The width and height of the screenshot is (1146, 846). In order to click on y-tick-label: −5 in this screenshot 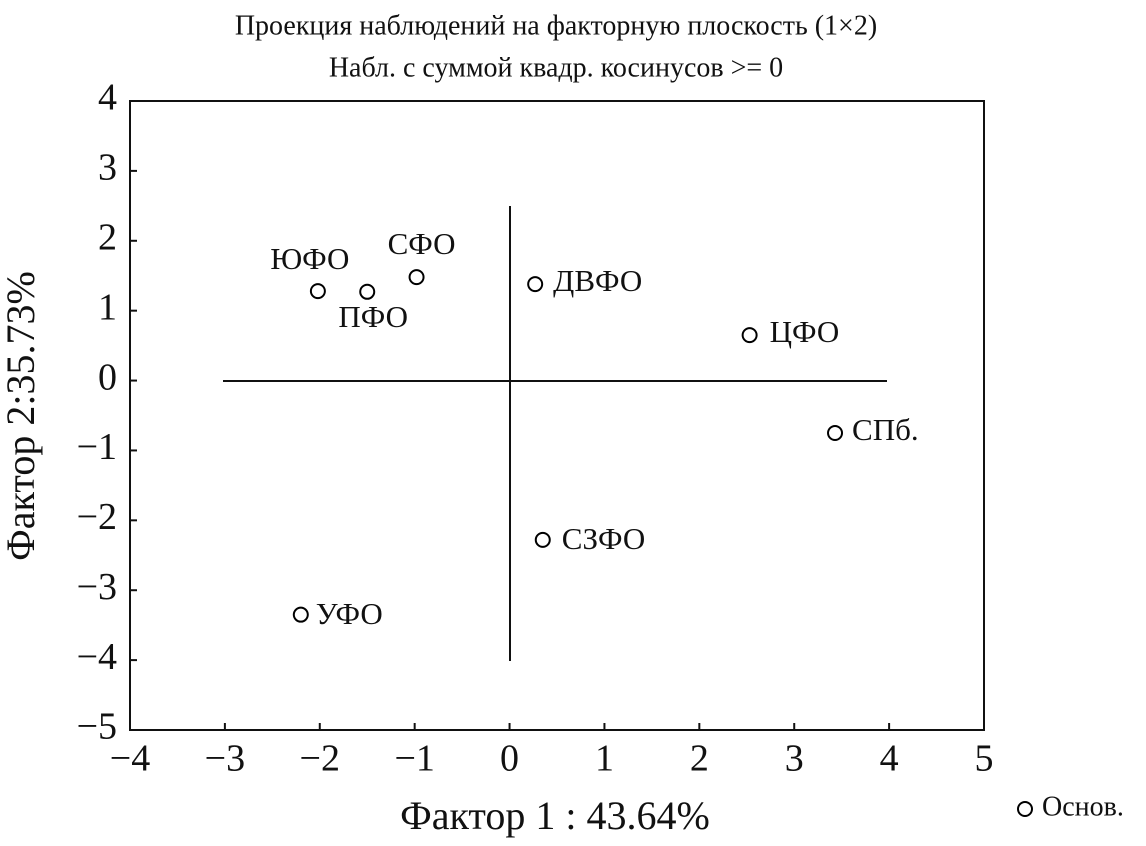, I will do `click(97, 727)`.